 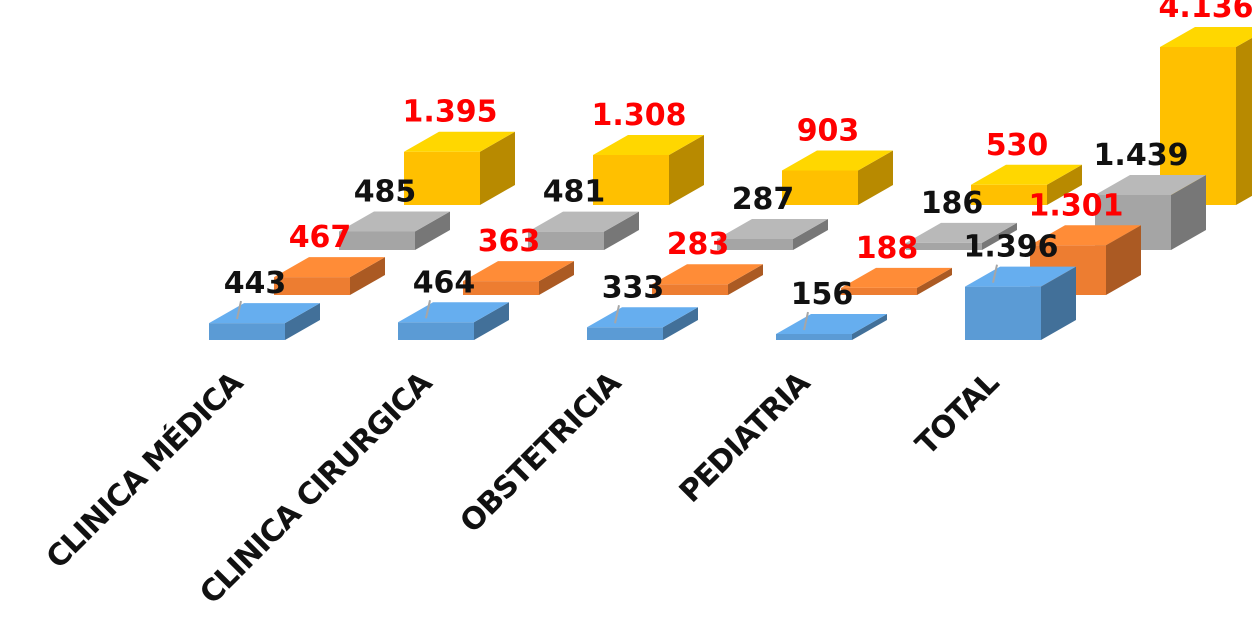 What do you see at coordinates (698, 244) in the screenshot?
I see `data-label-obstetricia-series-1: 283` at bounding box center [698, 244].